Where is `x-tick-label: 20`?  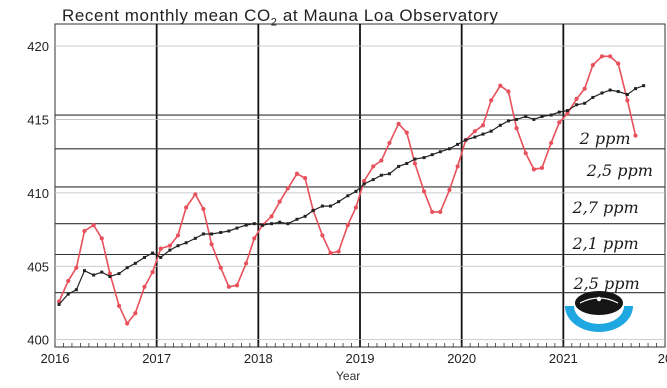 x-tick-label: 20 is located at coordinates (662, 358).